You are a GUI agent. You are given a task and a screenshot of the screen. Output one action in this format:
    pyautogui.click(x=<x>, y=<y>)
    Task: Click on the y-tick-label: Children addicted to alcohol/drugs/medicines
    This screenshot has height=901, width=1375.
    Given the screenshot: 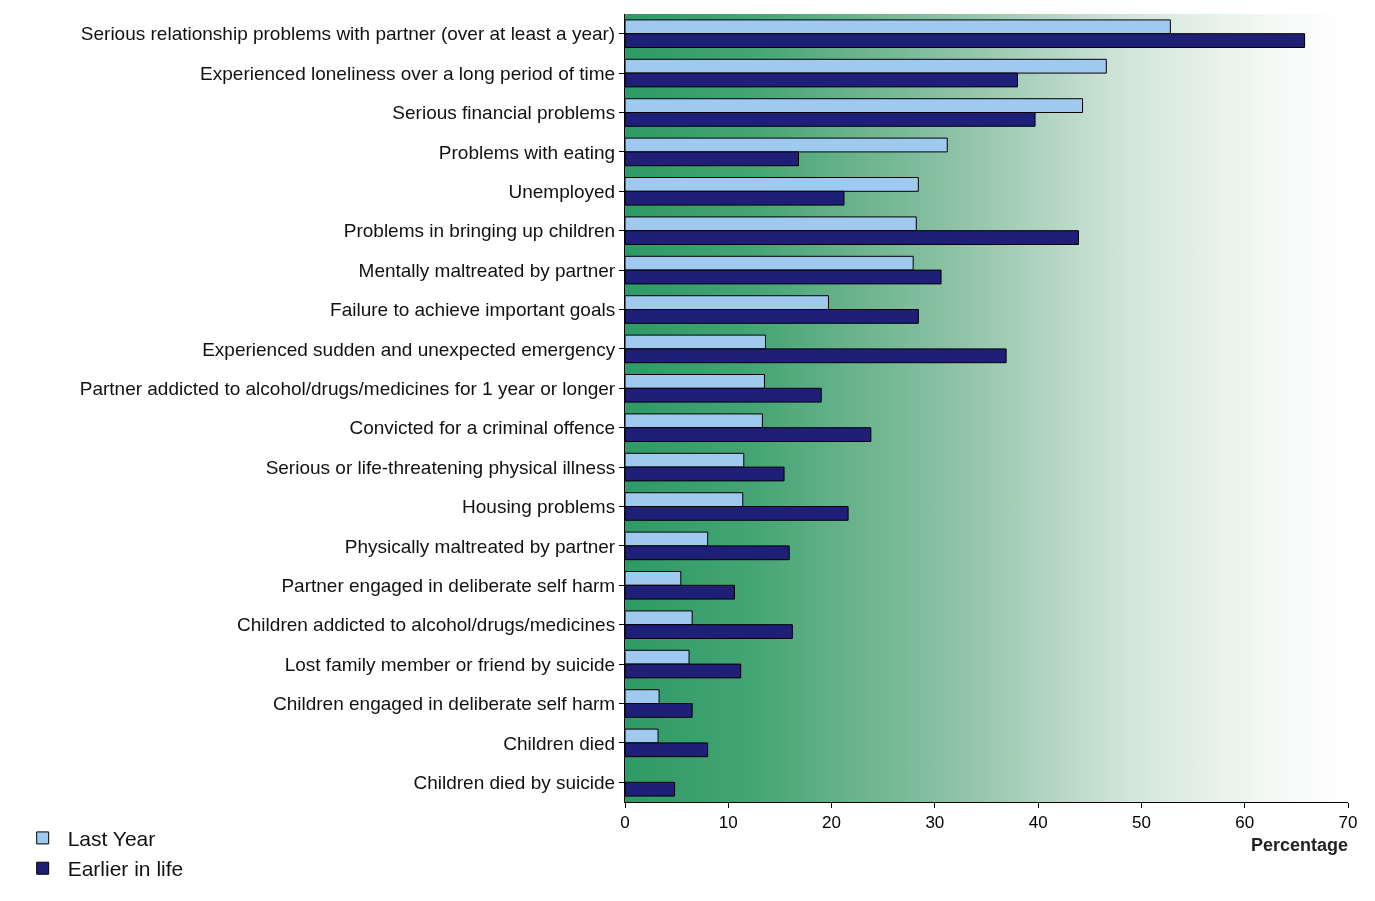 What is the action you would take?
    pyautogui.click(x=426, y=625)
    